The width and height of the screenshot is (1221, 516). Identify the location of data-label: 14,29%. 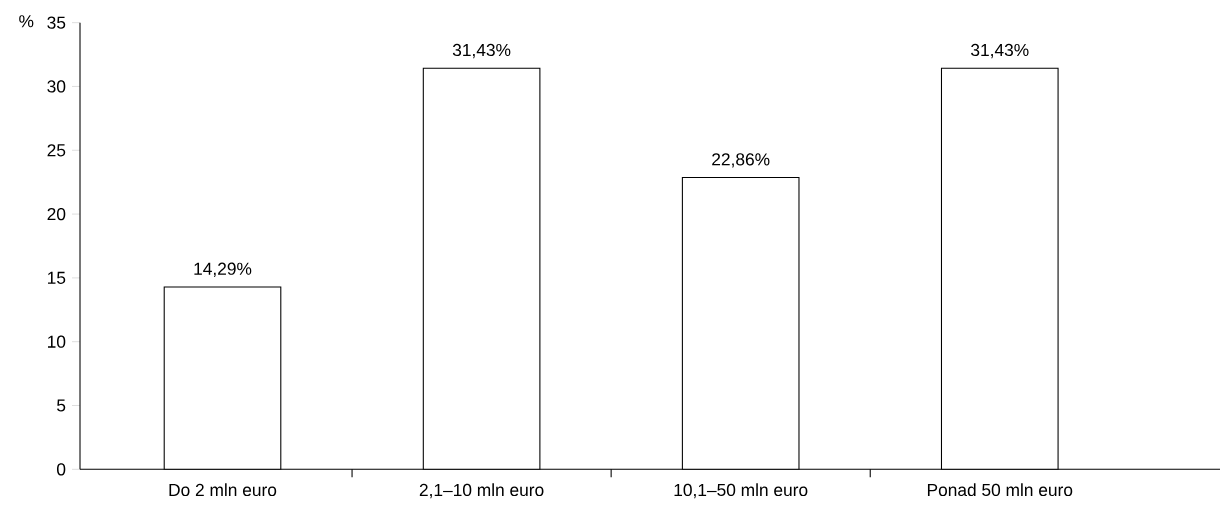
(223, 269).